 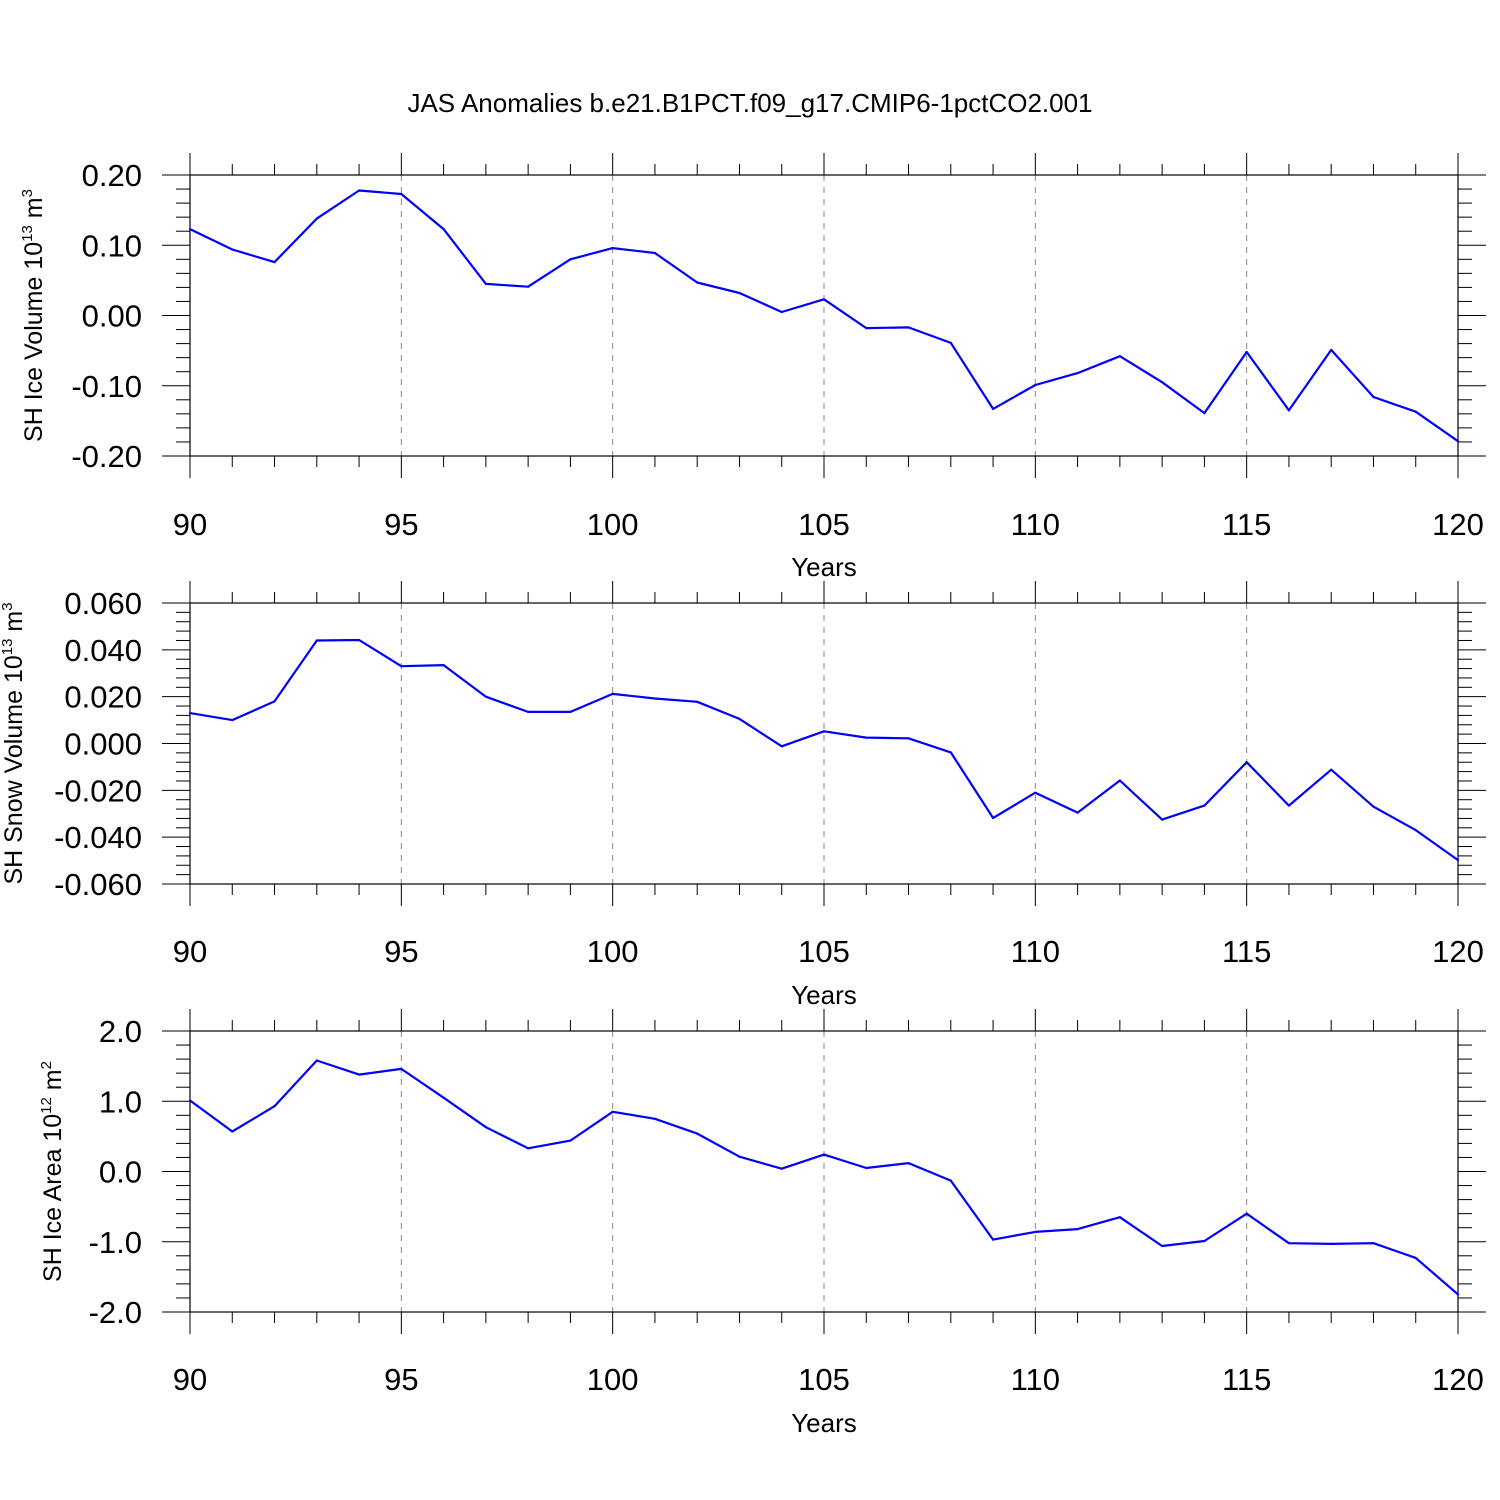 I want to click on y-axis-title-text: SH Ice Area 10, so click(x=53, y=1198).